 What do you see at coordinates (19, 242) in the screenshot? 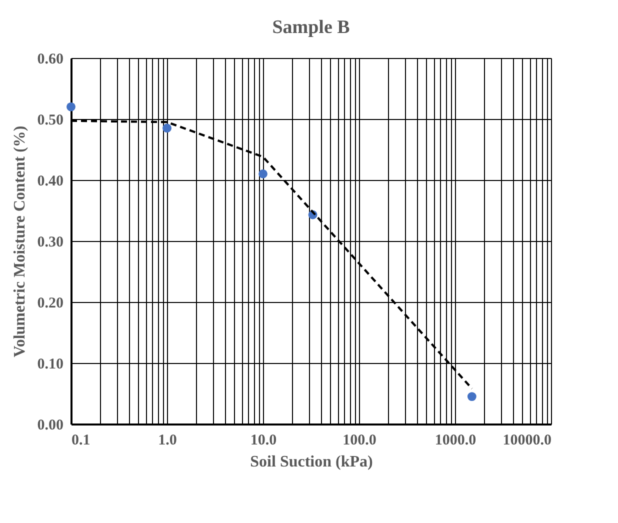
I see `y-axis-title: Volumetric Moisture Content (%)` at bounding box center [19, 242].